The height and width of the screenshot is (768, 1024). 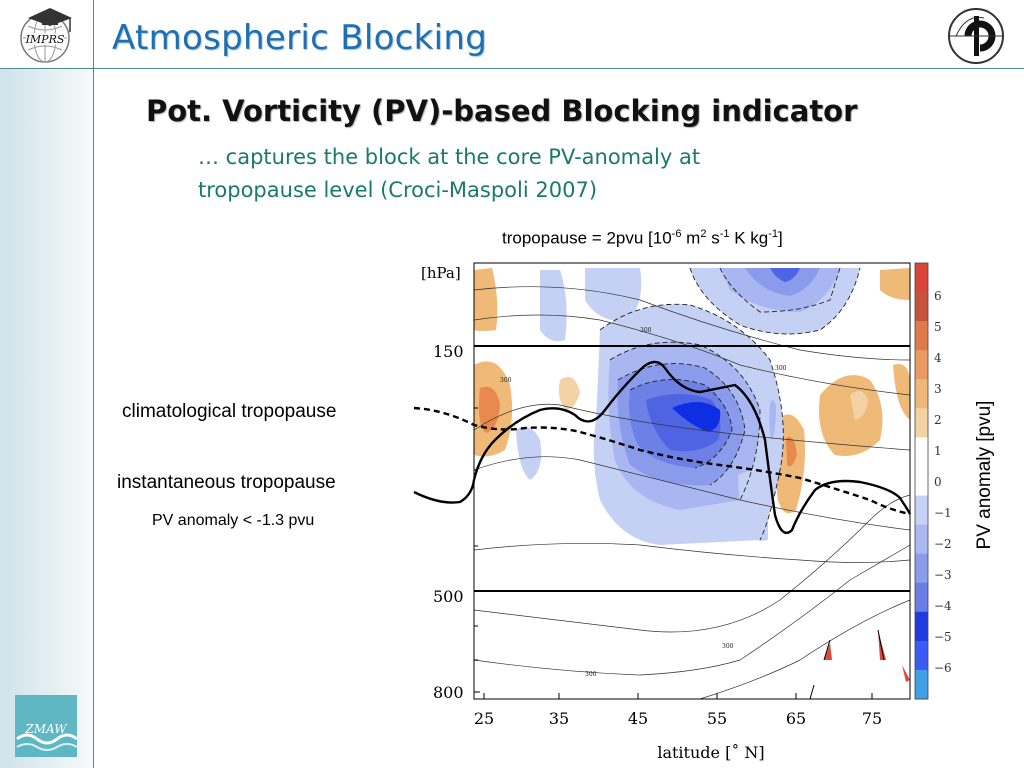 I want to click on colorbar-ticks: 6 5 4 3 2 1 0 −1 −2 −3 −4 −5 −6, so click(x=943, y=482).